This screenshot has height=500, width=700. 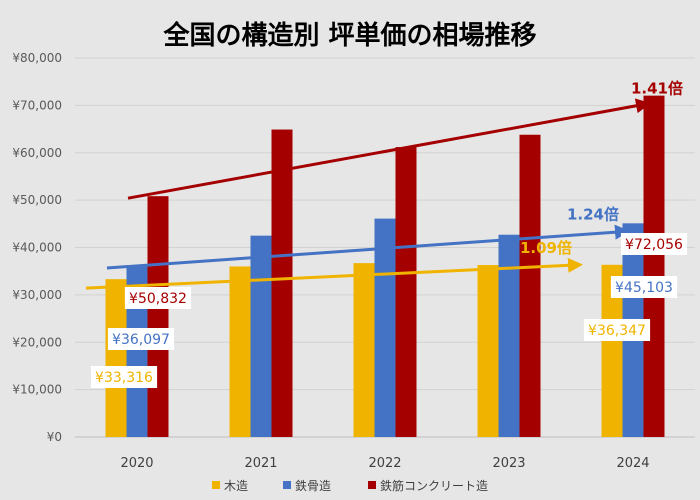 I want to click on data-label: ¥36,097, so click(x=141, y=339).